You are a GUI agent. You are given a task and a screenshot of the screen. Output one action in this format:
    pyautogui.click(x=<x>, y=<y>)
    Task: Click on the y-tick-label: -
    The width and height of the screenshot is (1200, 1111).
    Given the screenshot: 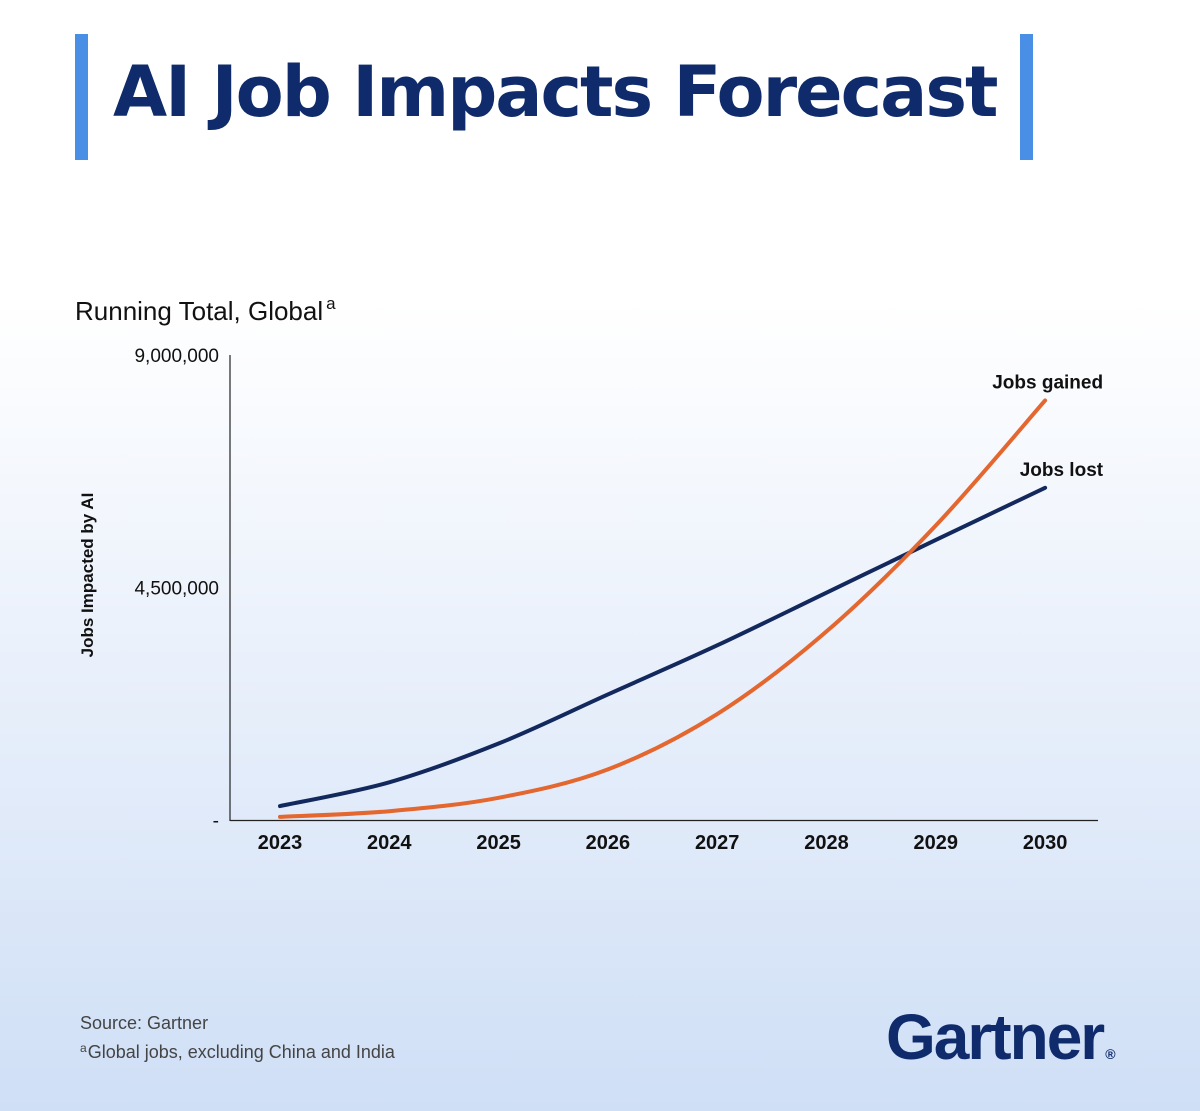 What is the action you would take?
    pyautogui.click(x=216, y=821)
    